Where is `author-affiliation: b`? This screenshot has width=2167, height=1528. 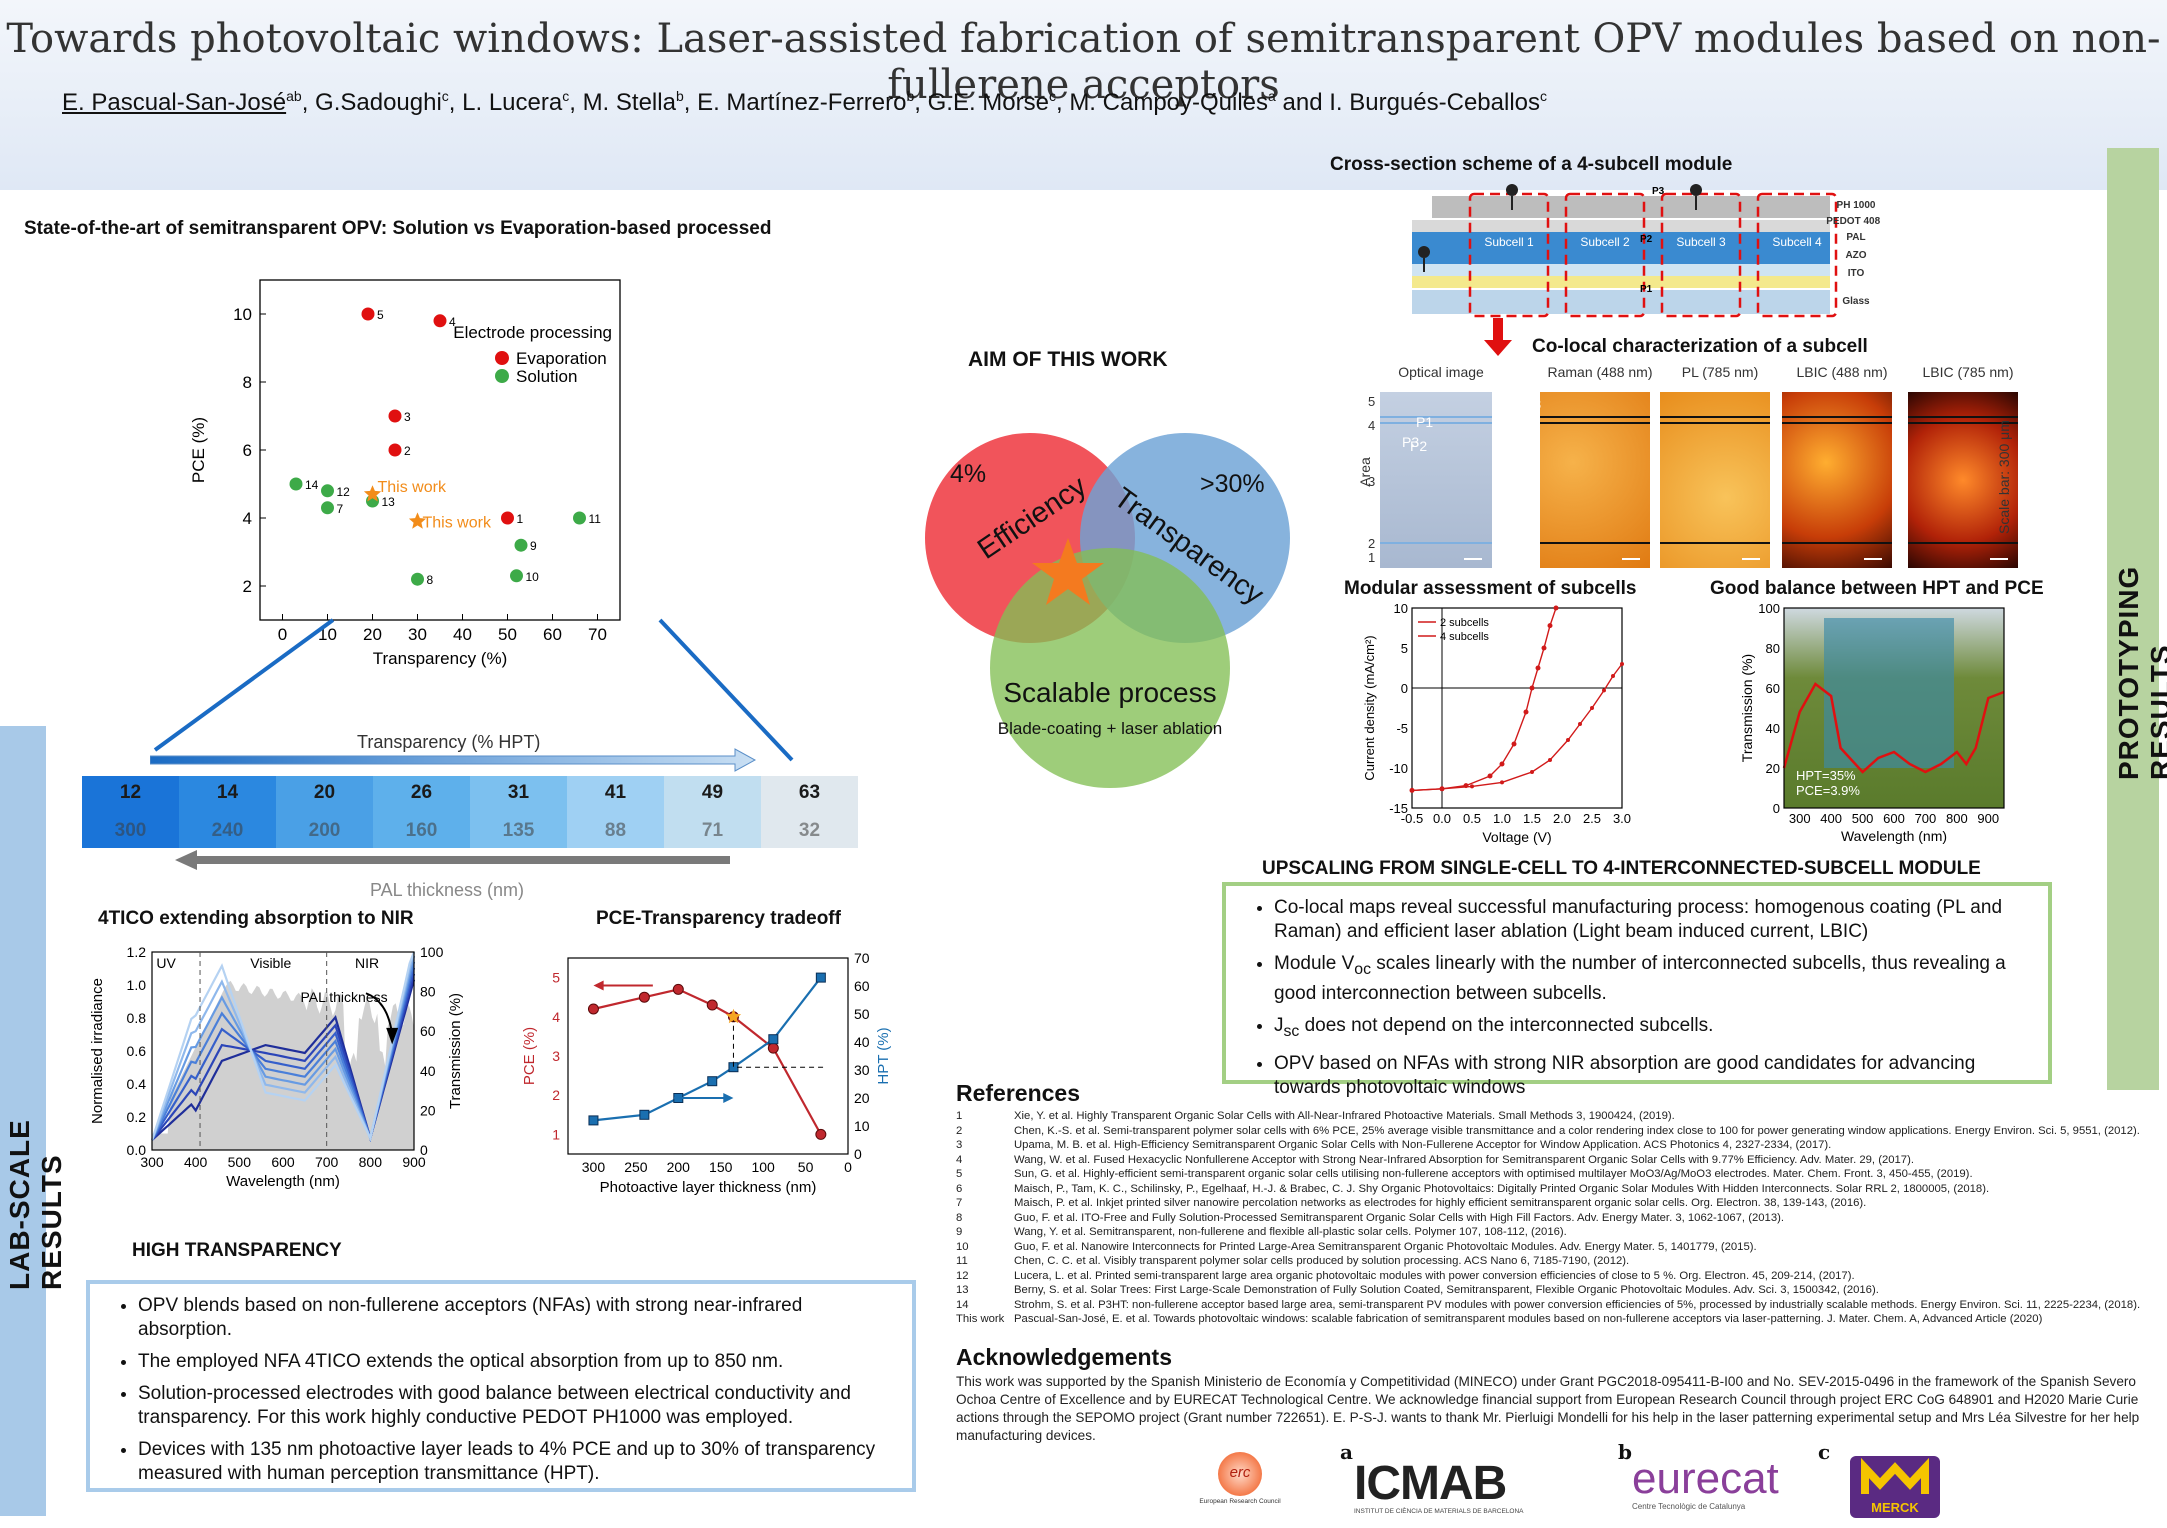
author-affiliation: b is located at coordinates (679, 96).